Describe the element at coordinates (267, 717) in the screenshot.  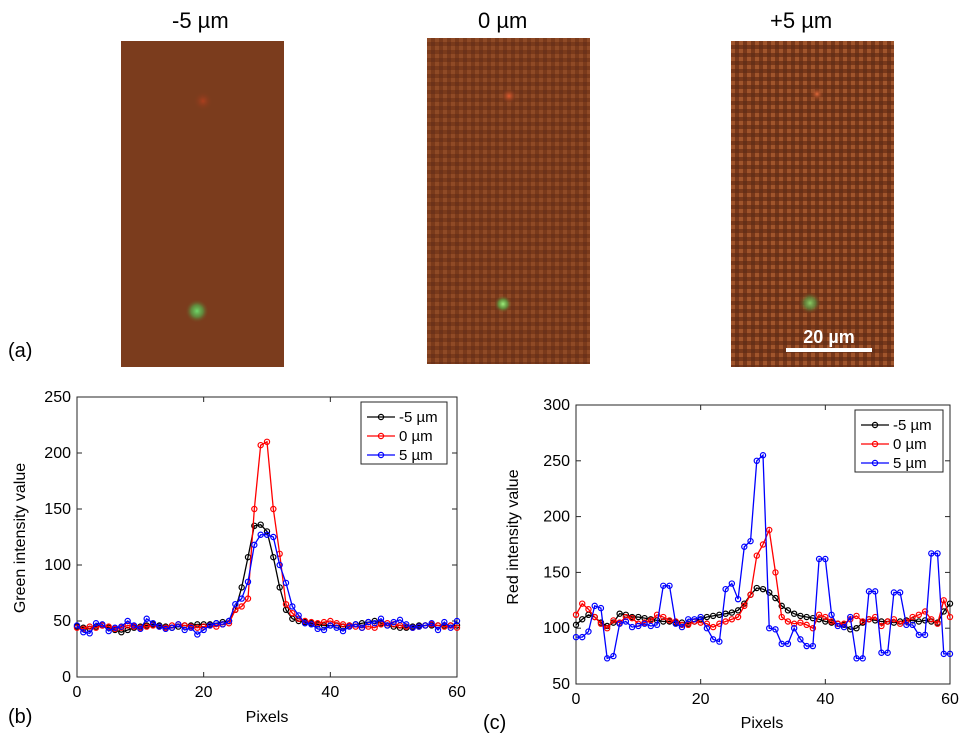
I see `x-axis-label: Pixels` at that location.